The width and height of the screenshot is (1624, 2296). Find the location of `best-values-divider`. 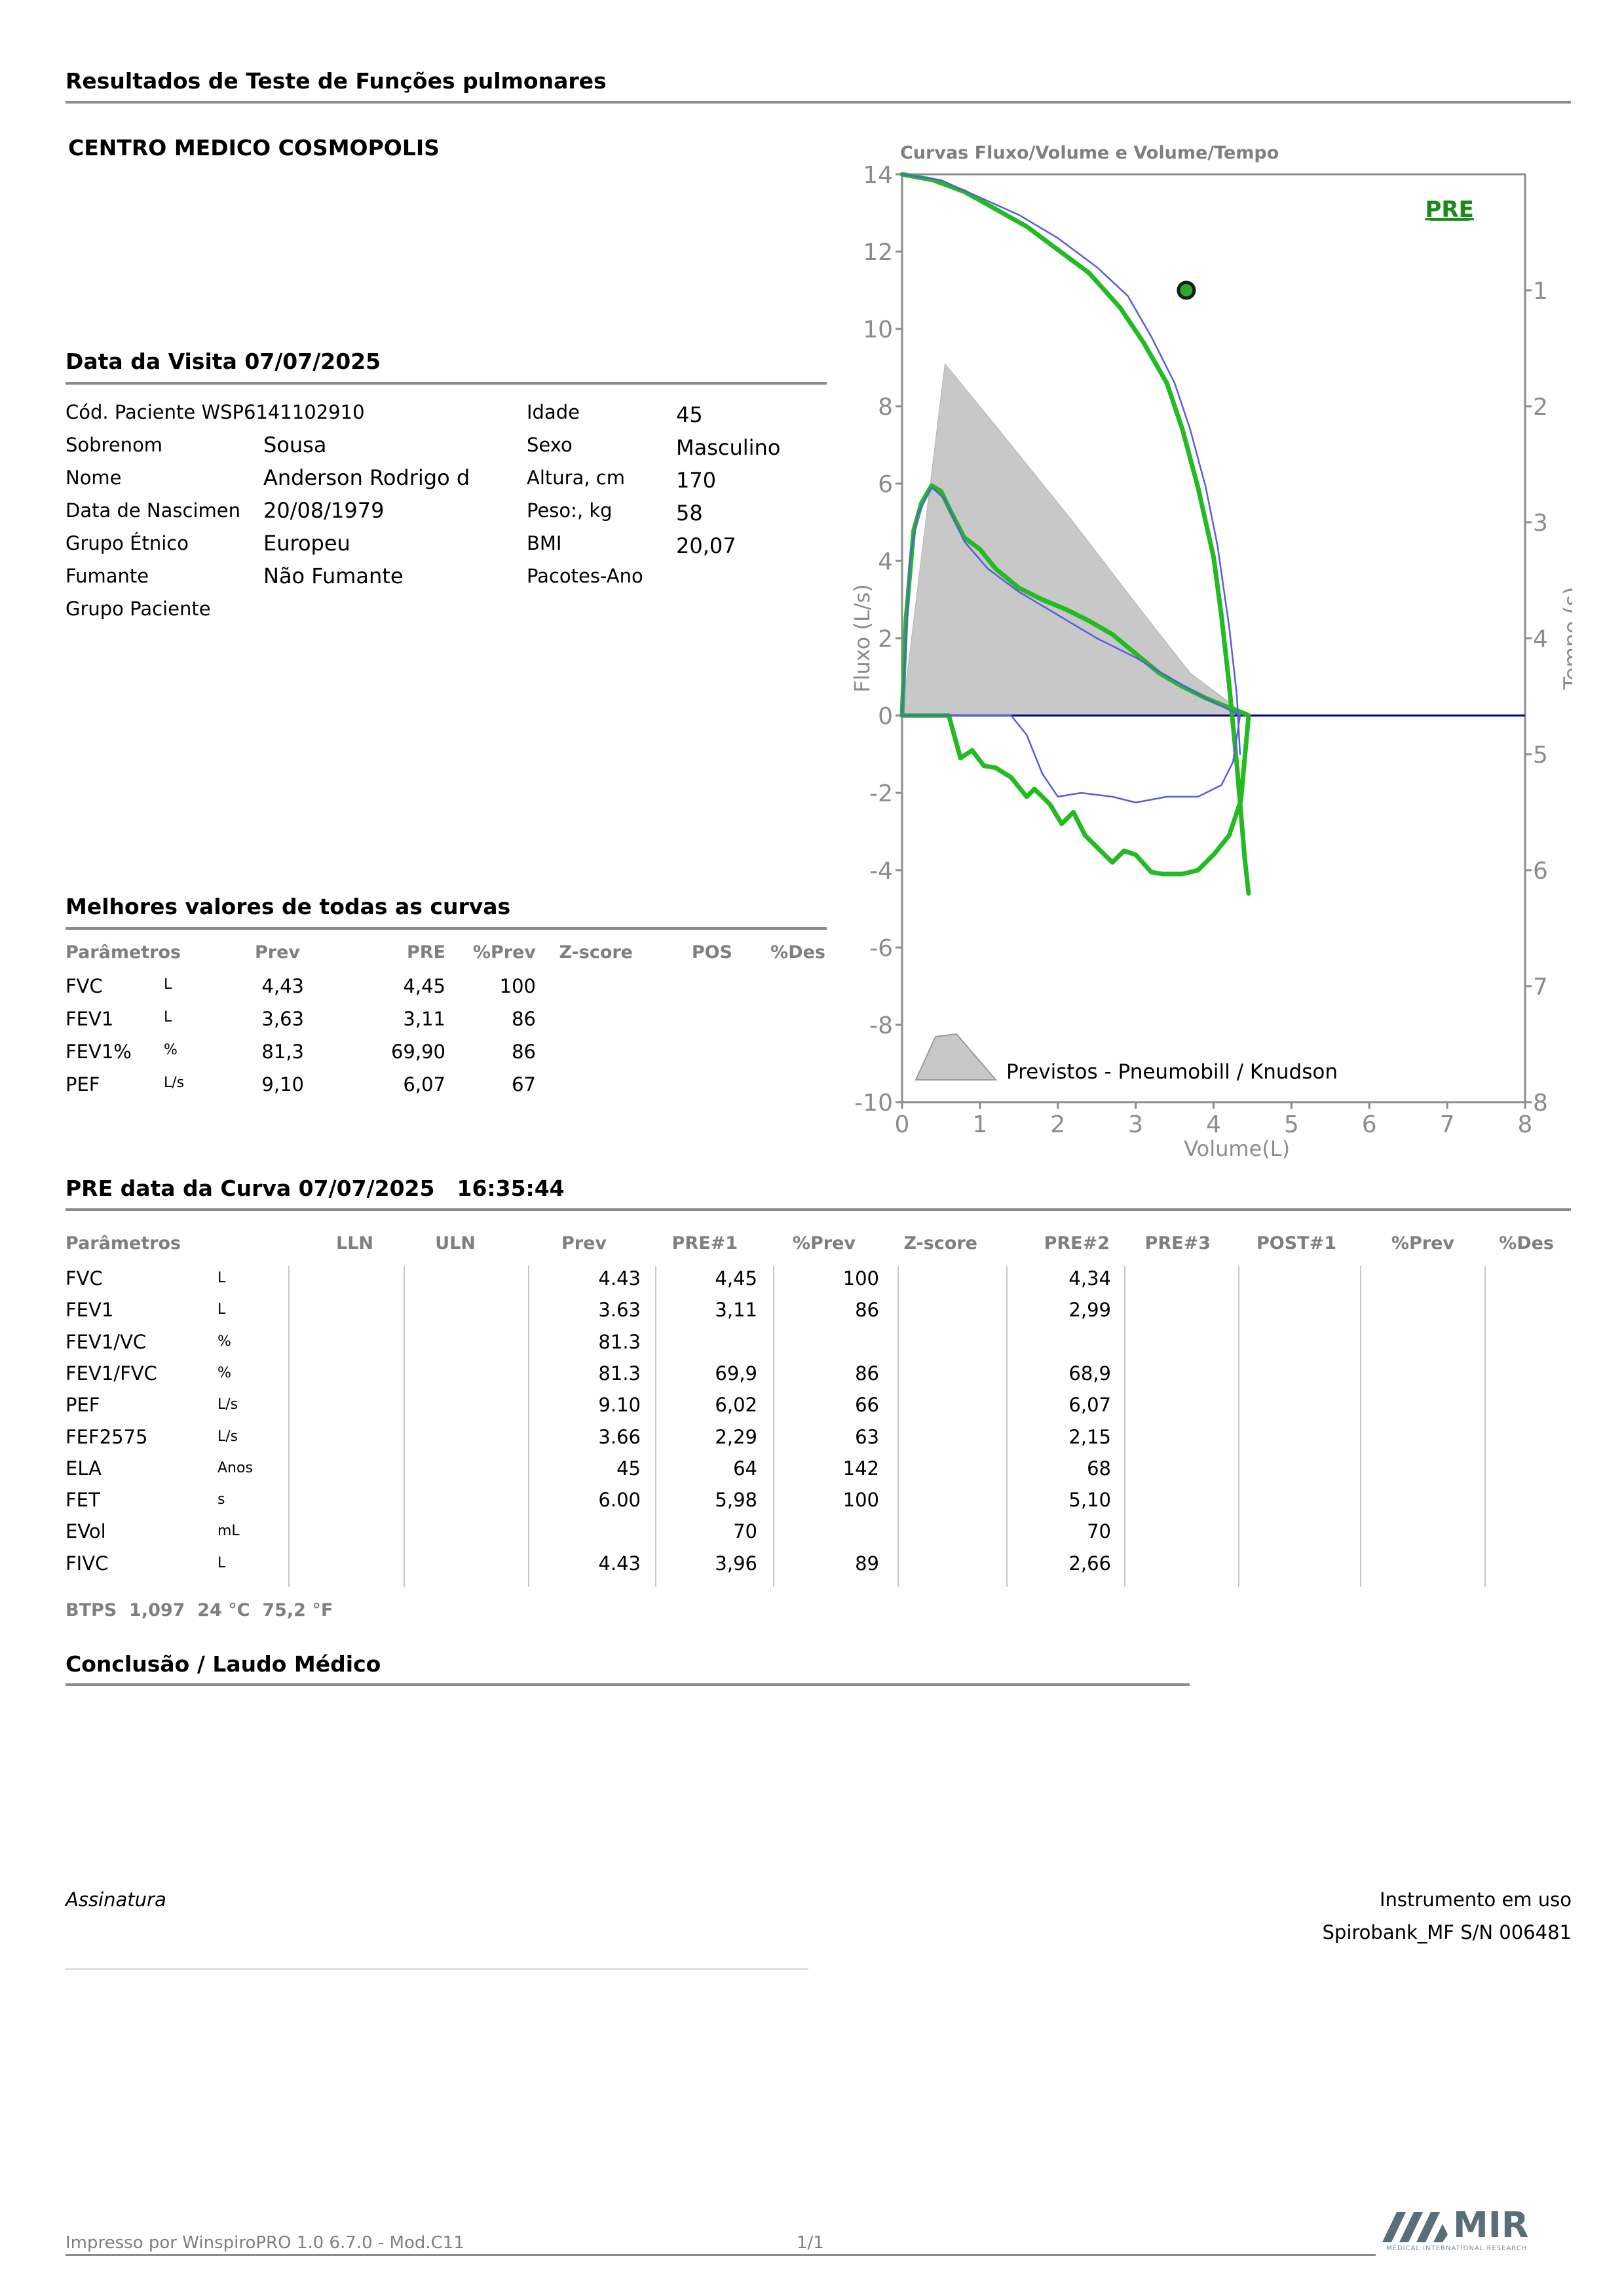

best-values-divider is located at coordinates (446, 928).